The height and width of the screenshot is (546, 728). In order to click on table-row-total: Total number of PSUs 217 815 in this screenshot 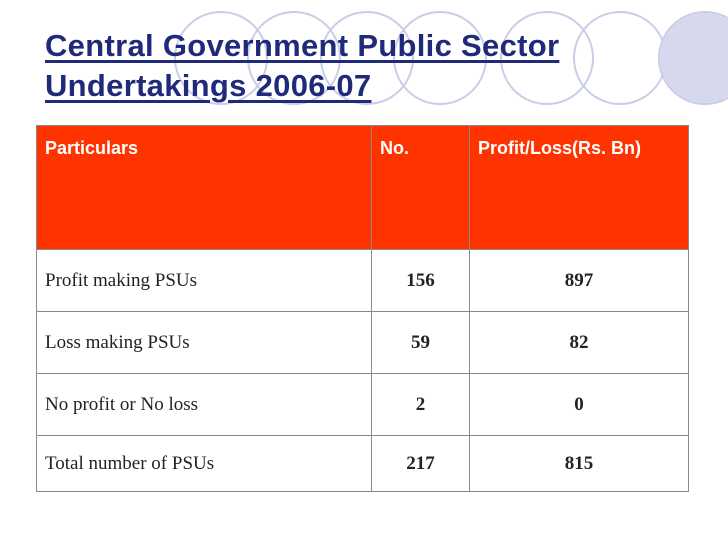, I will do `click(362, 463)`.